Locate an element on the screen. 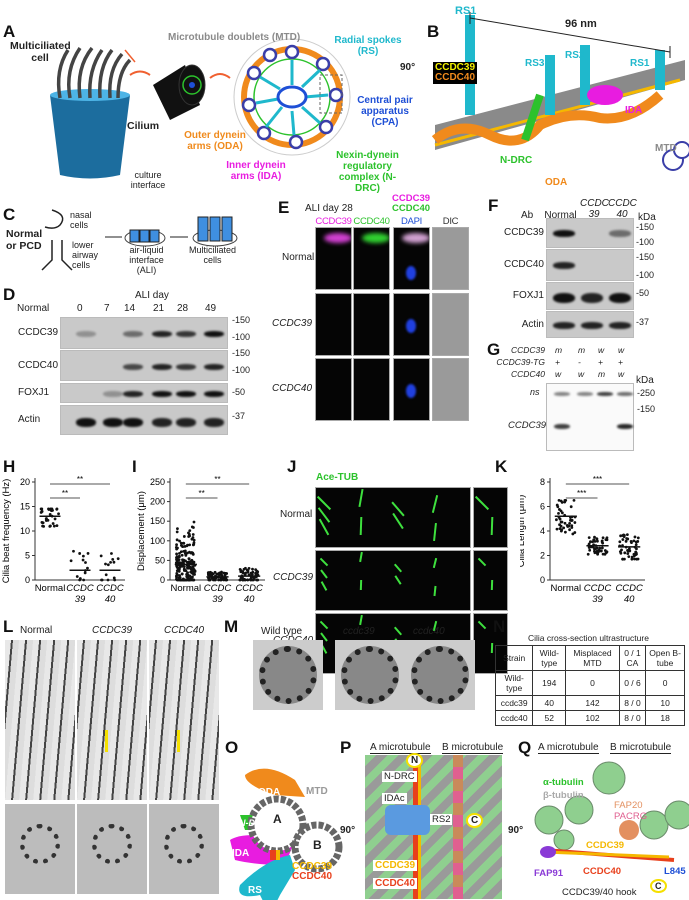 This screenshot has height=900, width=689. j-row-label: CCDC39 is located at coordinates (293, 577).